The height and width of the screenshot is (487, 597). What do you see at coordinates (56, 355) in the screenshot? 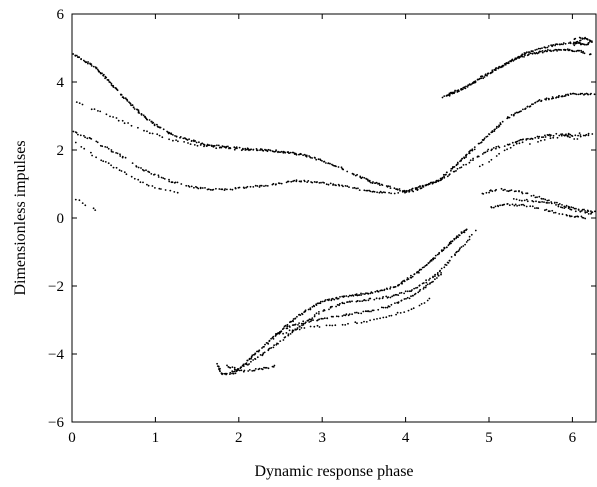
I see `y-tick-label: −4` at bounding box center [56, 355].